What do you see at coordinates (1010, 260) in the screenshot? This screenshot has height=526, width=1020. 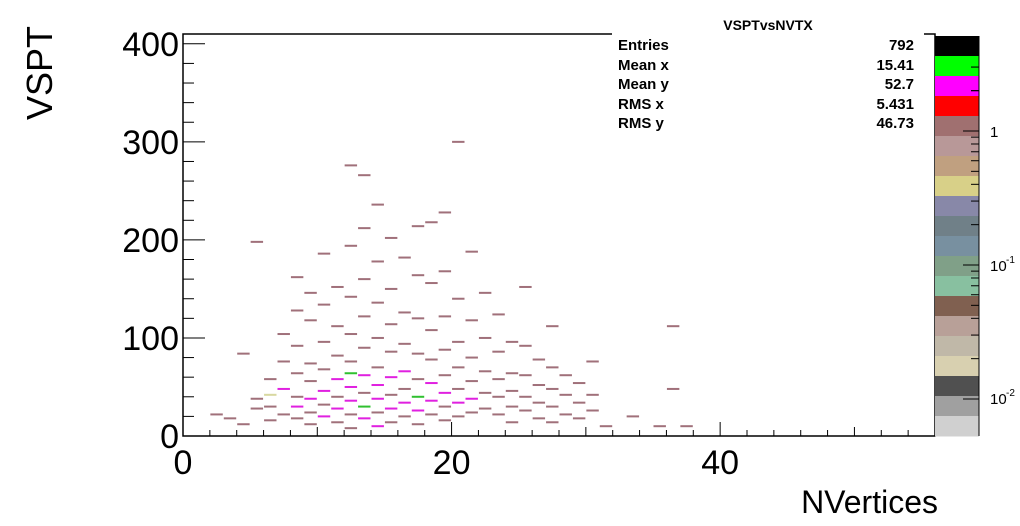 I see `palette-label-exponent: -1` at bounding box center [1010, 260].